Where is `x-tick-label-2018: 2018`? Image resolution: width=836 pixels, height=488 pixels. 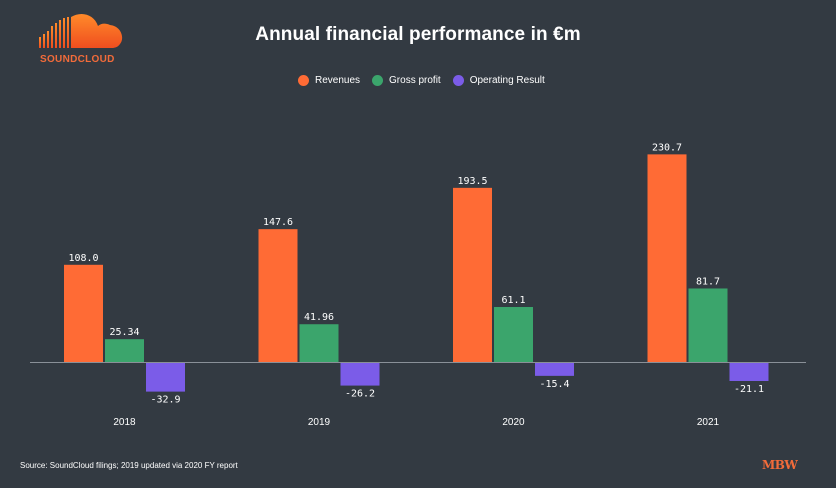 x-tick-label-2018: 2018 is located at coordinates (124, 422).